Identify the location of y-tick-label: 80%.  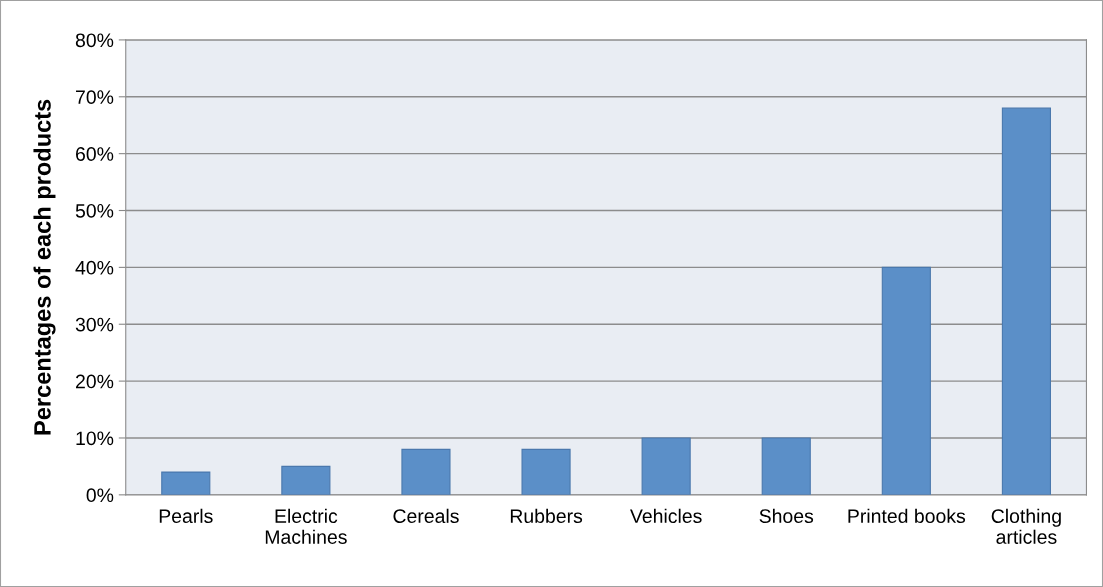
(94, 40).